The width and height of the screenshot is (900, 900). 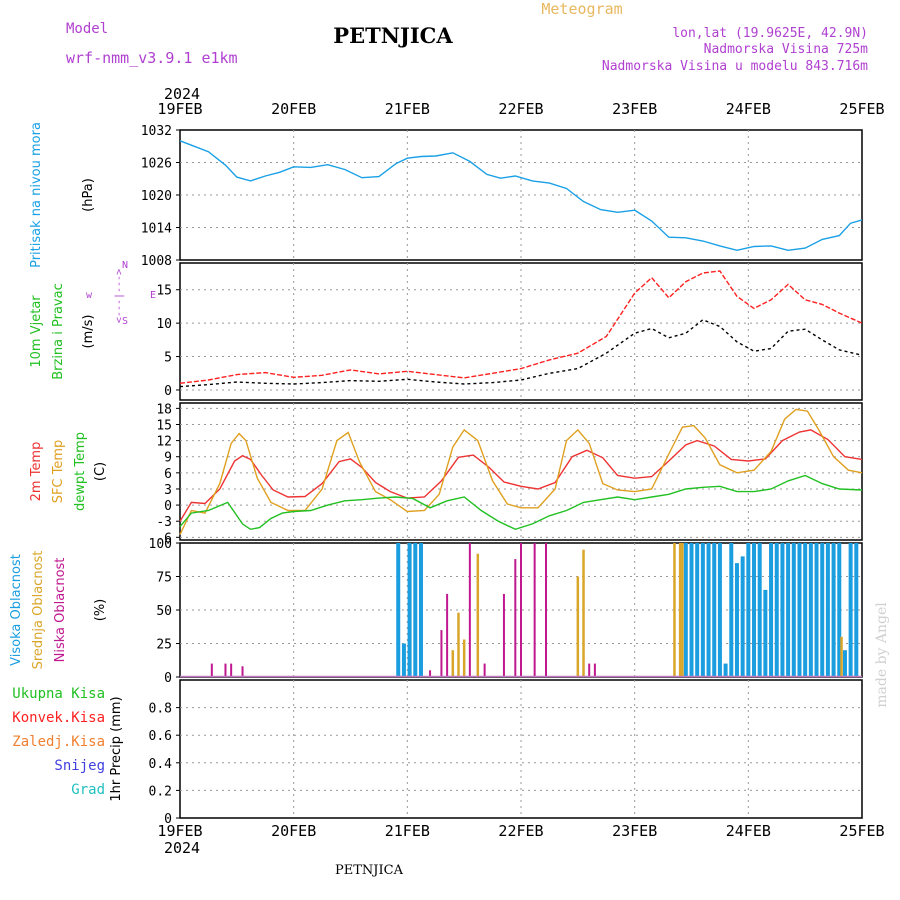 What do you see at coordinates (393, 35) in the screenshot?
I see `station-title: PETNJICA` at bounding box center [393, 35].